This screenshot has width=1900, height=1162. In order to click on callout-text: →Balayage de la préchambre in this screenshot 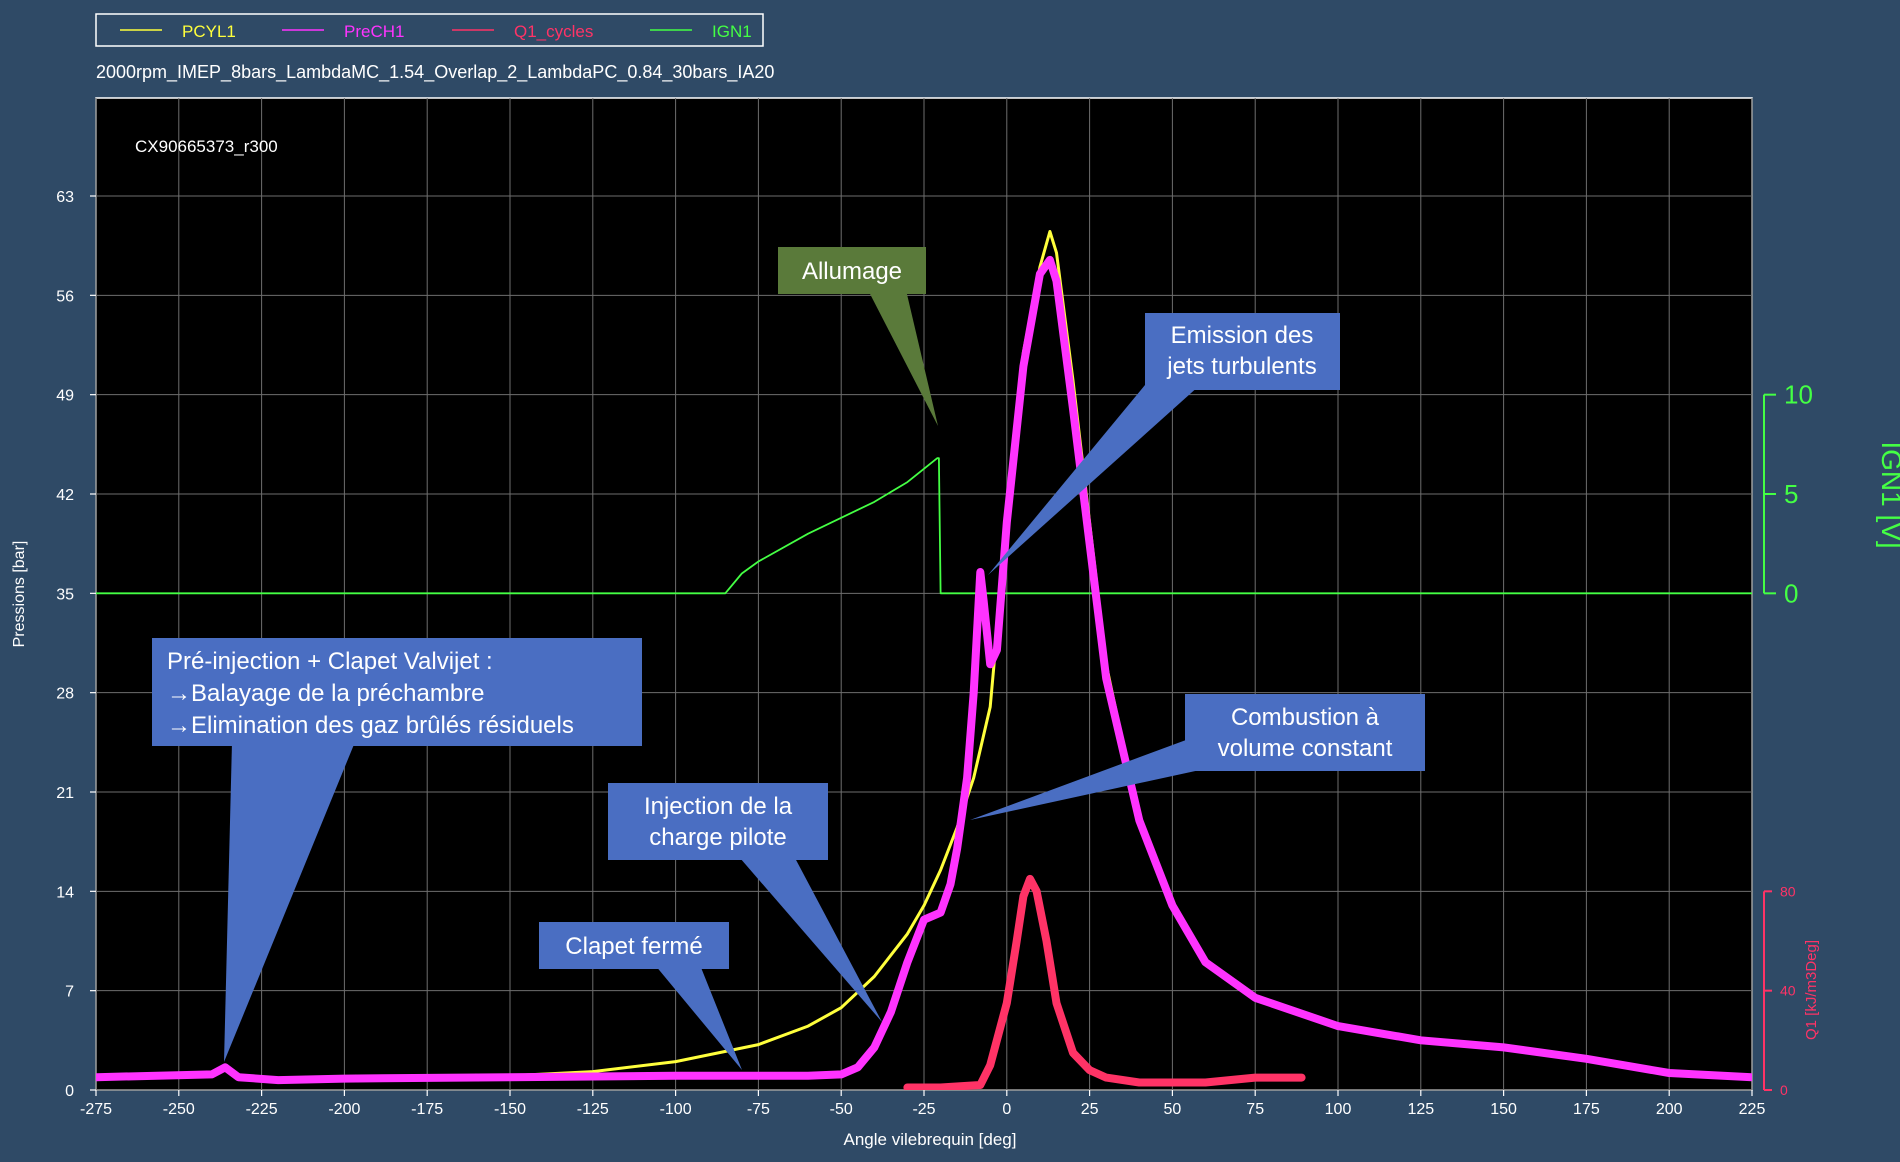, I will do `click(326, 693)`.